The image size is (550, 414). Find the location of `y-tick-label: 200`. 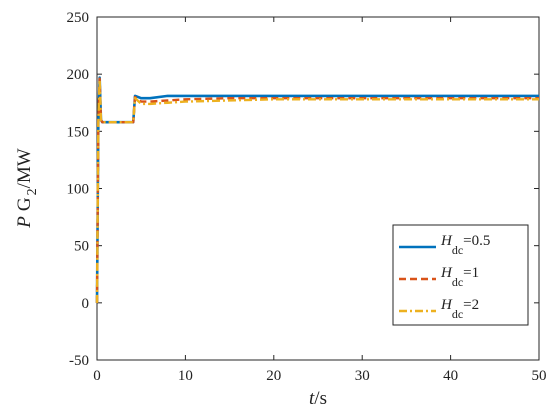

y-tick-label: 200 is located at coordinates (78, 75).